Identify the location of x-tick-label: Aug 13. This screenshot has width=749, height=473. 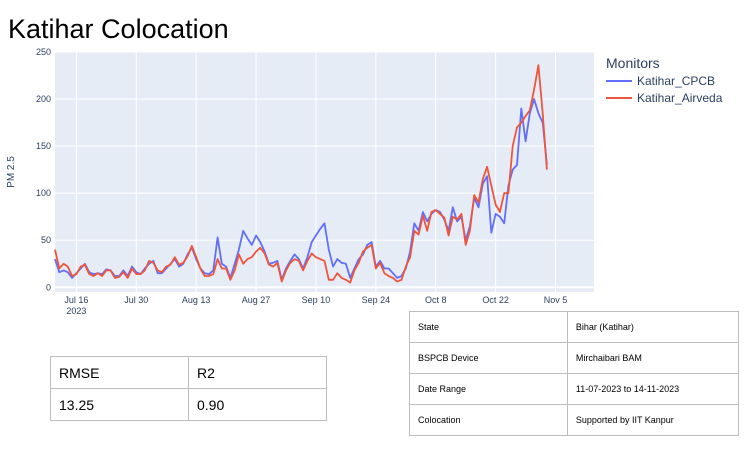
(196, 300).